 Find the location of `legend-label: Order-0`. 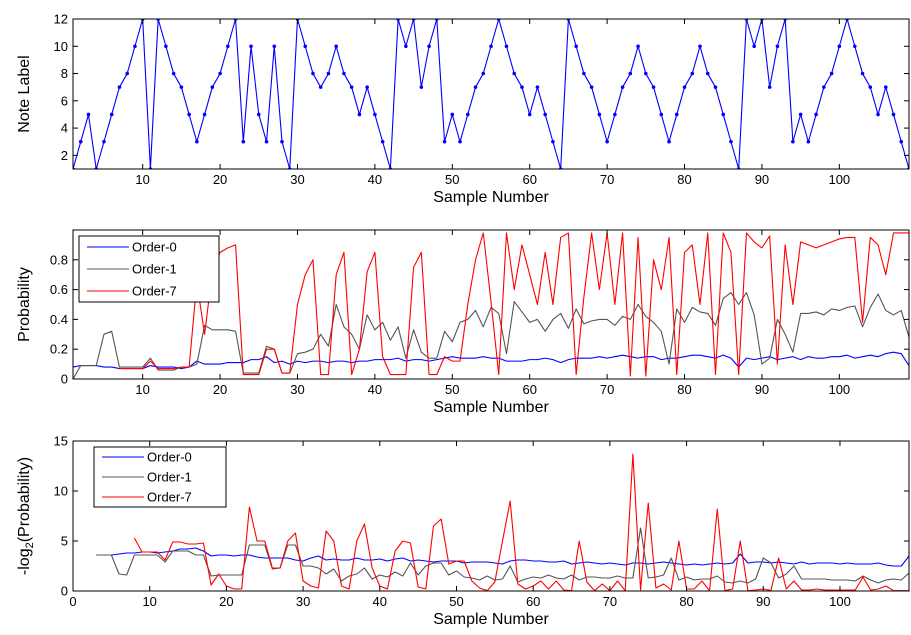

legend-label: Order-0 is located at coordinates (169, 457).